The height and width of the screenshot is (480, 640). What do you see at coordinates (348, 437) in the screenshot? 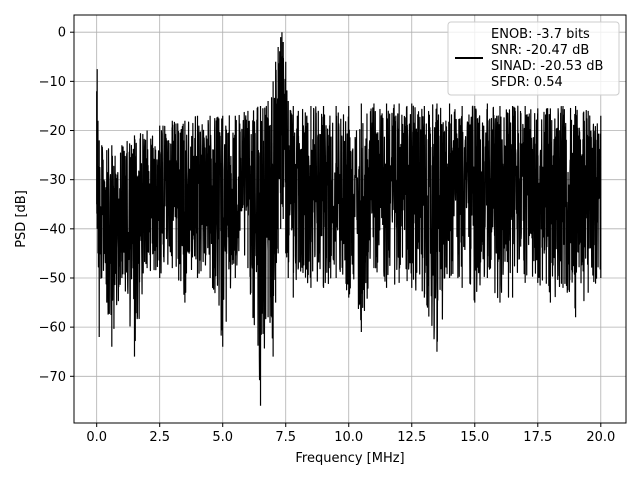
I see `x-tick-label: 10.0` at bounding box center [348, 437].